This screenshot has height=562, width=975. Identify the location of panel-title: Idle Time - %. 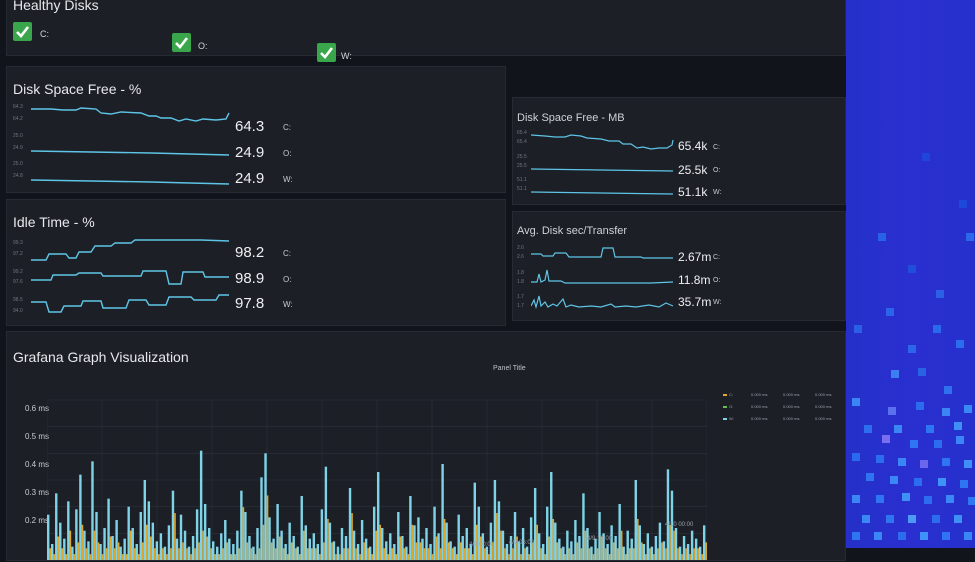
(54, 222).